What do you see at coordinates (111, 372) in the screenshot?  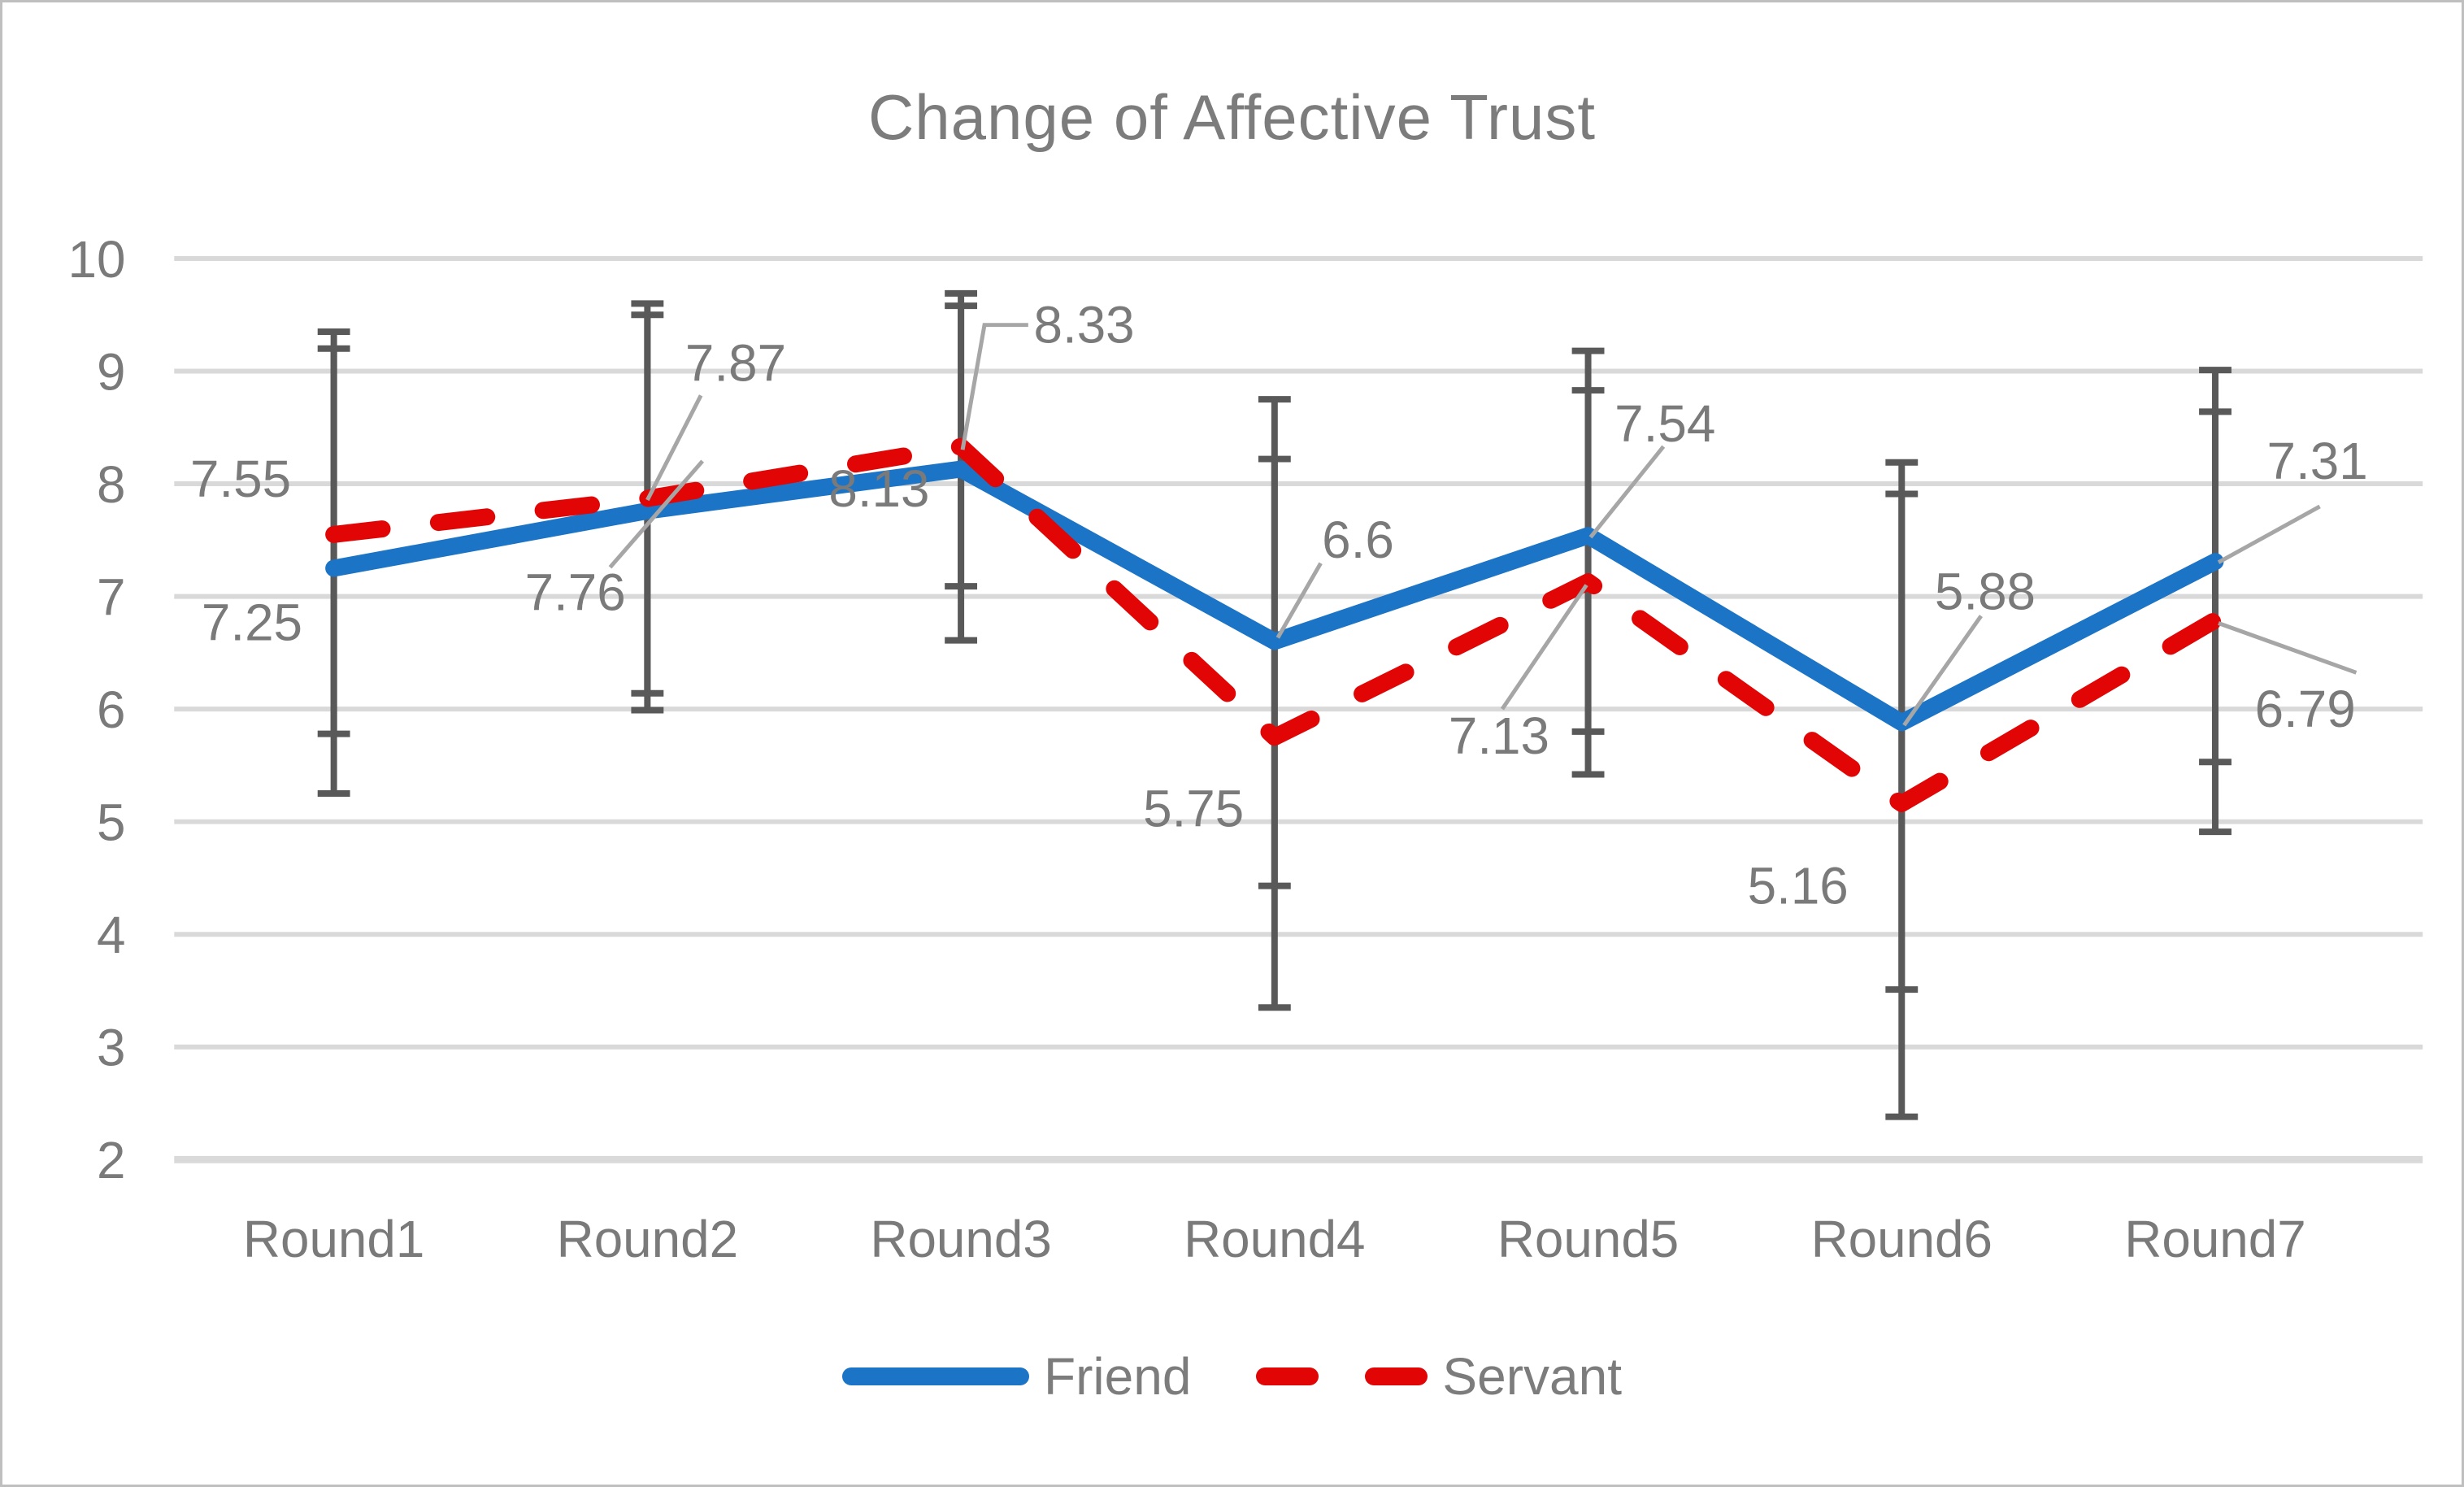 I see `y-axis-tick-label: 9` at bounding box center [111, 372].